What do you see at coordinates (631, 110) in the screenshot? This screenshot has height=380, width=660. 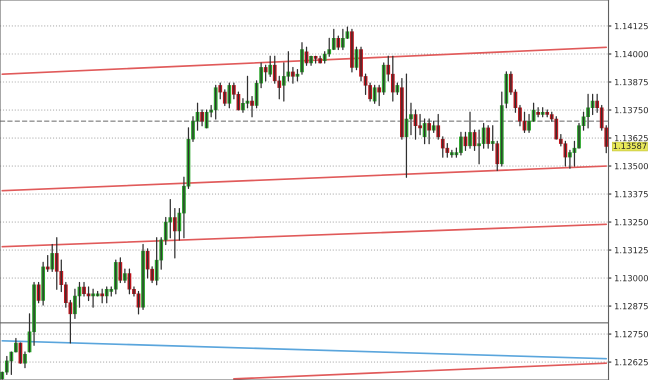 I see `y-tick-label: 1.13750` at bounding box center [631, 110].